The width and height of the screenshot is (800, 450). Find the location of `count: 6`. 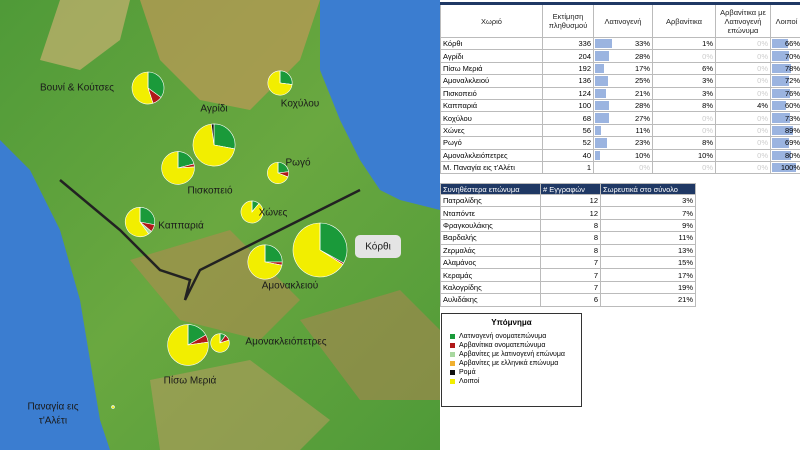

count: 6 is located at coordinates (570, 300).